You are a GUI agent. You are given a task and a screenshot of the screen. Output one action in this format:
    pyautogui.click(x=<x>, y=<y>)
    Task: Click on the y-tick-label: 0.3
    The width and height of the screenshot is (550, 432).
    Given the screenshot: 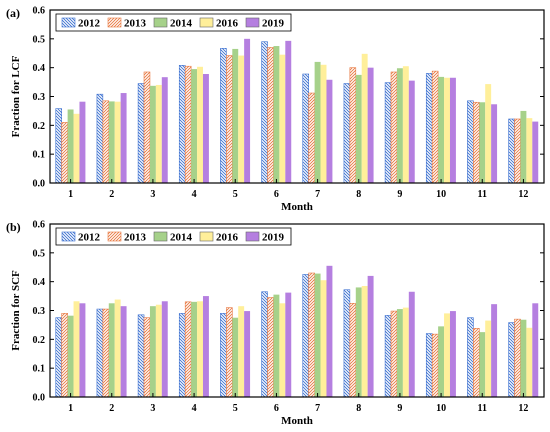 What is the action you would take?
    pyautogui.click(x=39, y=311)
    